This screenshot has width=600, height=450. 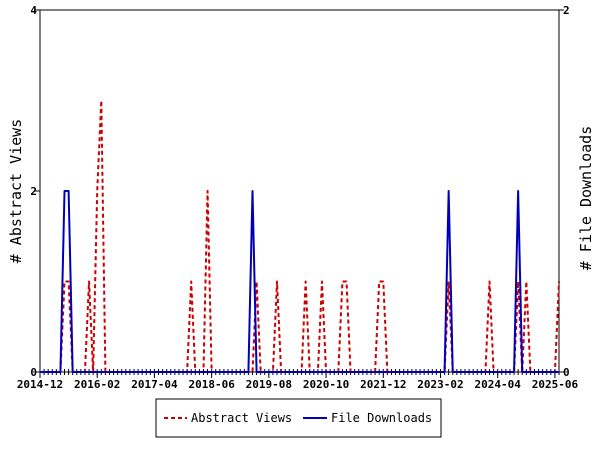 What do you see at coordinates (241, 418) in the screenshot?
I see `legend-label-abstract-views: Abstract Views` at bounding box center [241, 418].